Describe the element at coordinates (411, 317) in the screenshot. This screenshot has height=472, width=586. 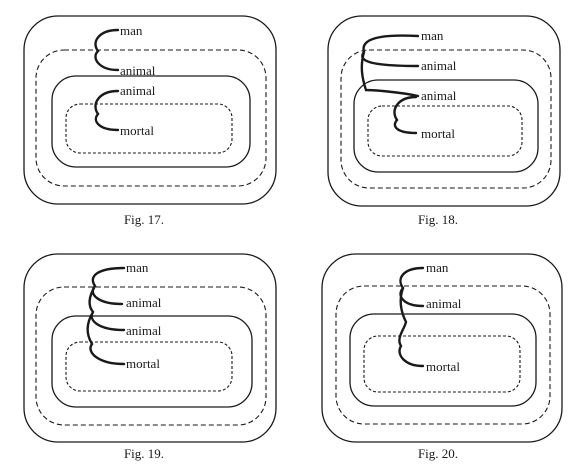
I see `link-man-animal-mortal` at that location.